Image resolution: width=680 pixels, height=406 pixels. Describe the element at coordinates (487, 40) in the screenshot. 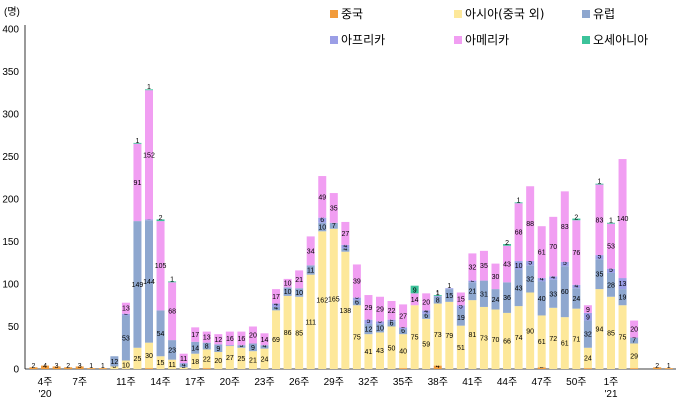

I see `legend-label: 아메리카` at that location.